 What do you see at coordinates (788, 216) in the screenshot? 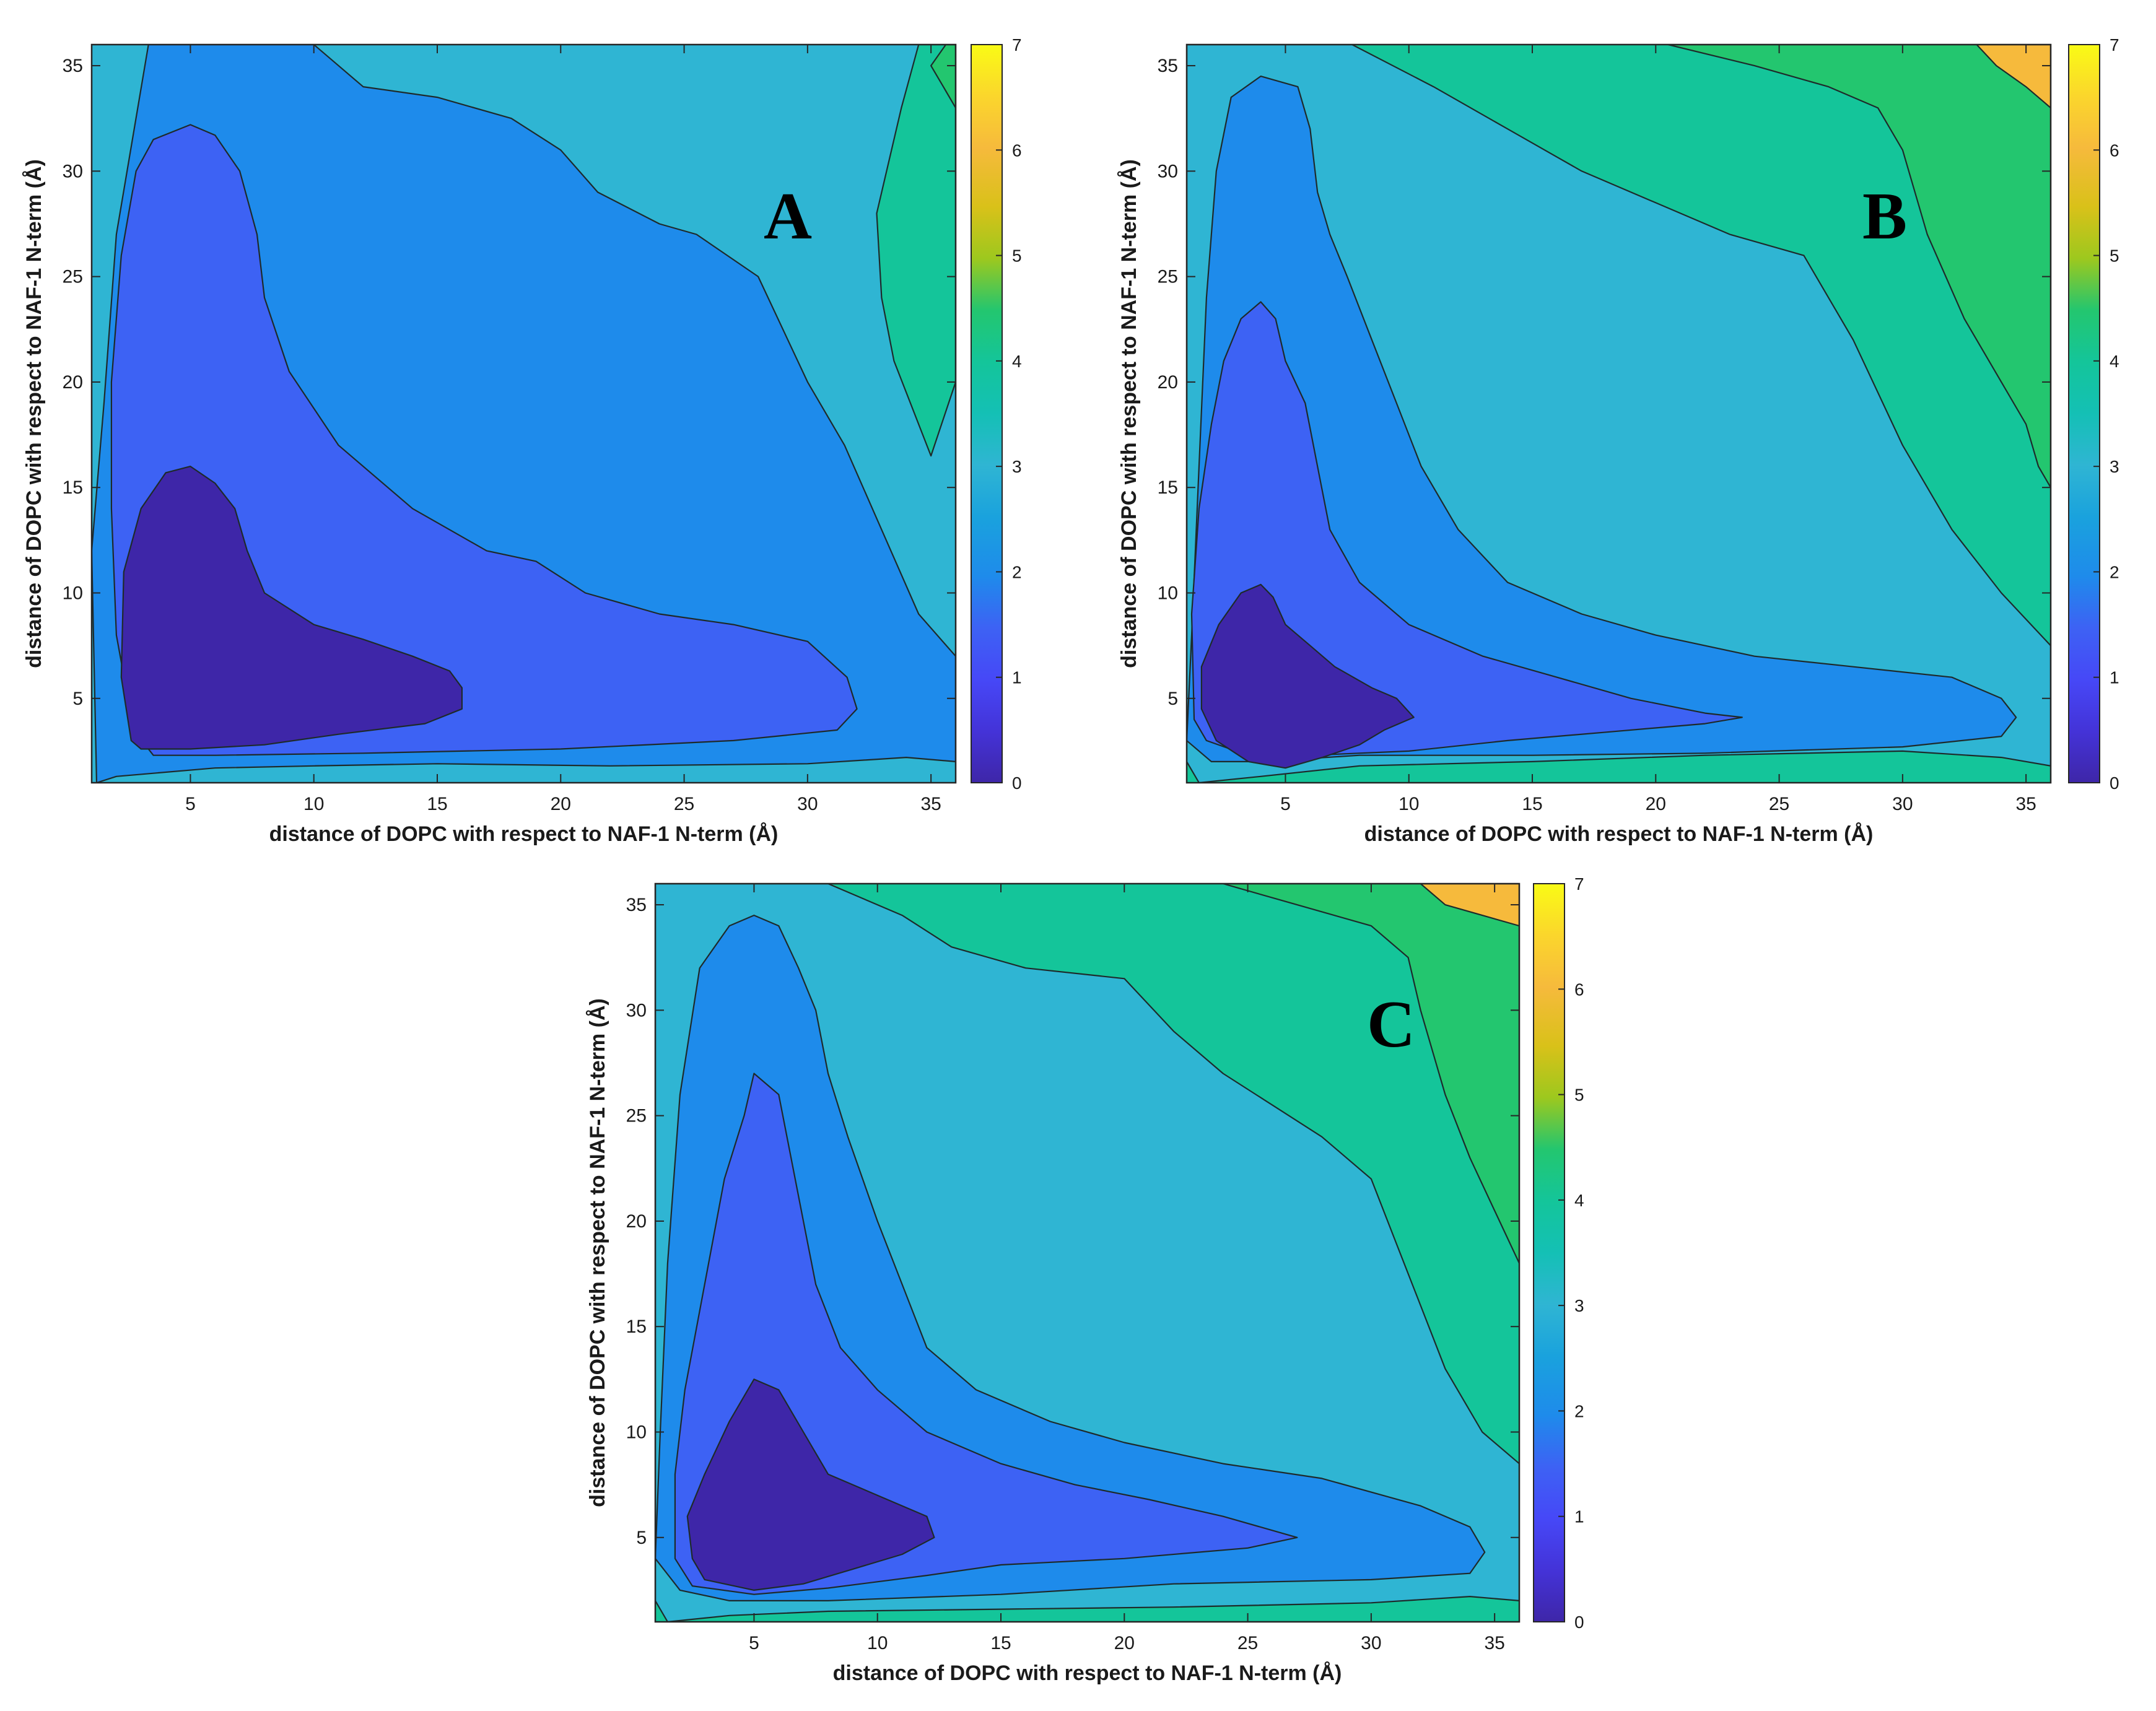
I see `panel-letter: A` at bounding box center [788, 216].